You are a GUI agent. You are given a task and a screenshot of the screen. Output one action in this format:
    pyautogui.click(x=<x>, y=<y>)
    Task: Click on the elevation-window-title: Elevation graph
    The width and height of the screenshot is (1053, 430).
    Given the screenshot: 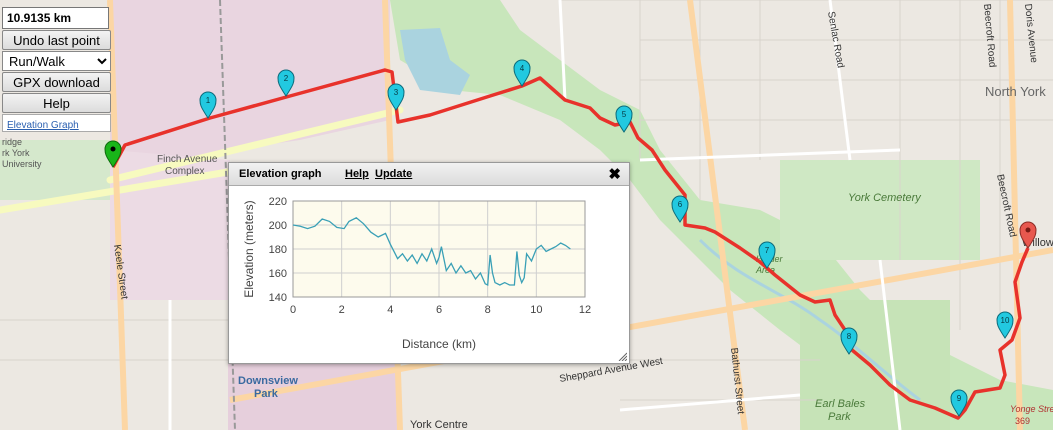 What is the action you would take?
    pyautogui.click(x=280, y=174)
    